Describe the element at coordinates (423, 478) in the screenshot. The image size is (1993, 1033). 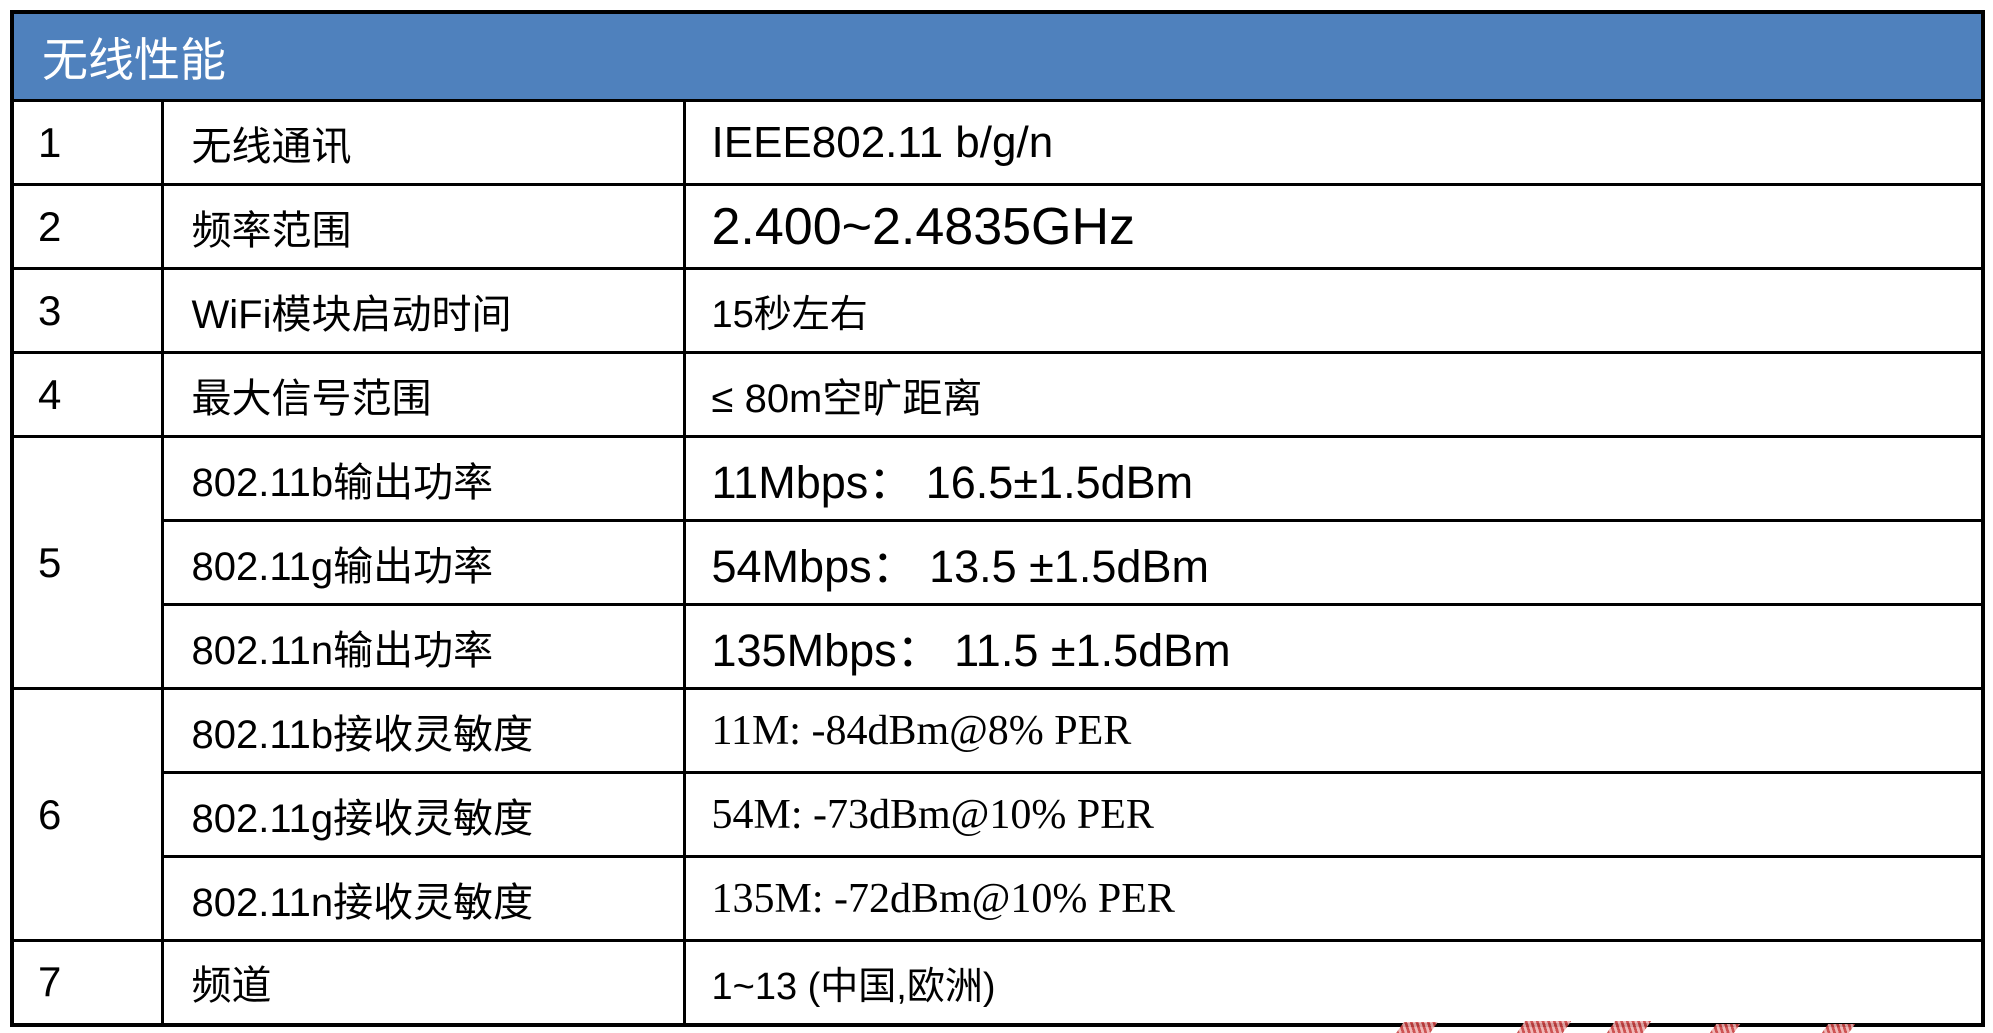
I see `spec-name: 802.11b输出功率` at that location.